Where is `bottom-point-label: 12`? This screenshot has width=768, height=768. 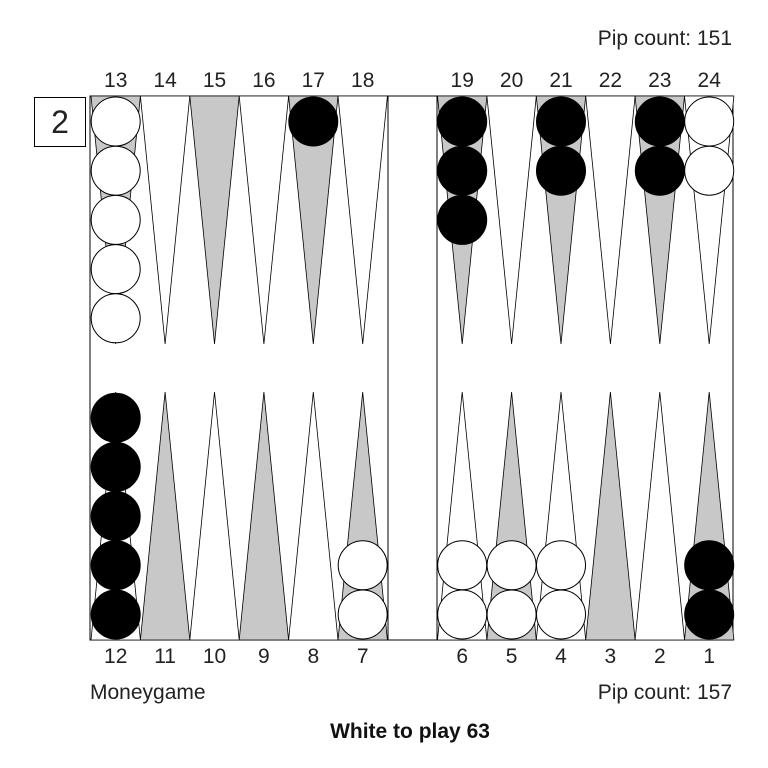
bottom-point-label: 12 is located at coordinates (115, 656).